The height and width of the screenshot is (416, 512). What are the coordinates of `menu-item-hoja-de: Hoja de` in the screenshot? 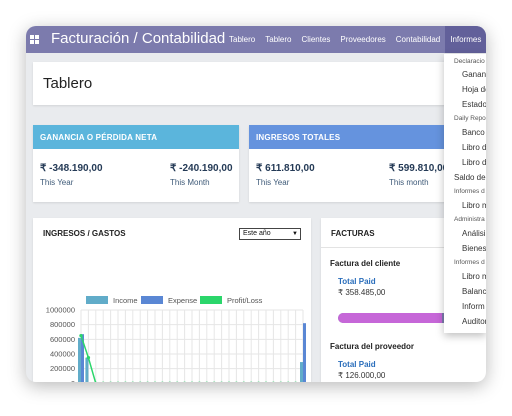 It's located at (474, 89).